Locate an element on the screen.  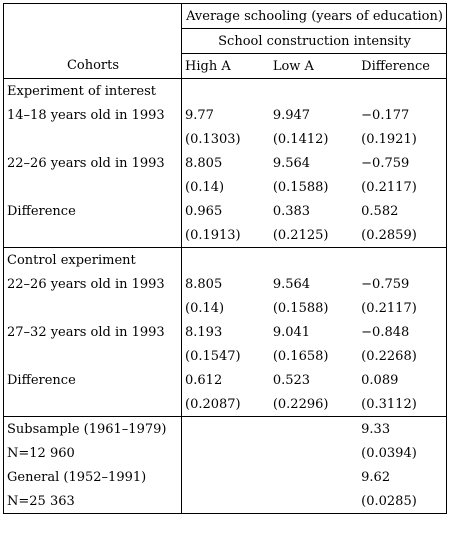
subsample-se: (0.0394) is located at coordinates (389, 453).